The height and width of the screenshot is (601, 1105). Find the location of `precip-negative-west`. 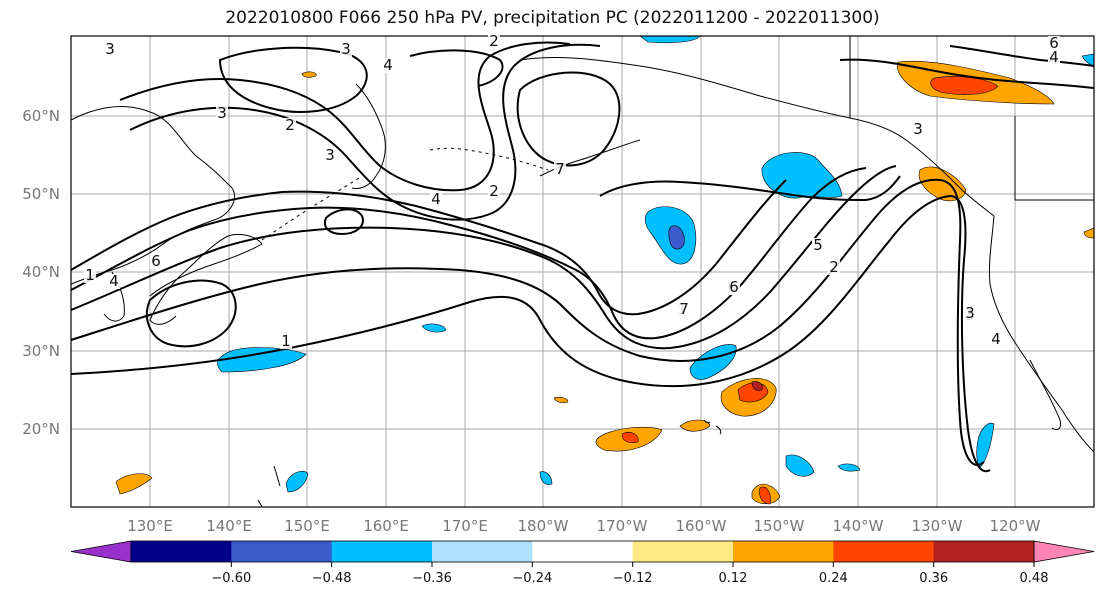

precip-negative-west is located at coordinates (262, 360).